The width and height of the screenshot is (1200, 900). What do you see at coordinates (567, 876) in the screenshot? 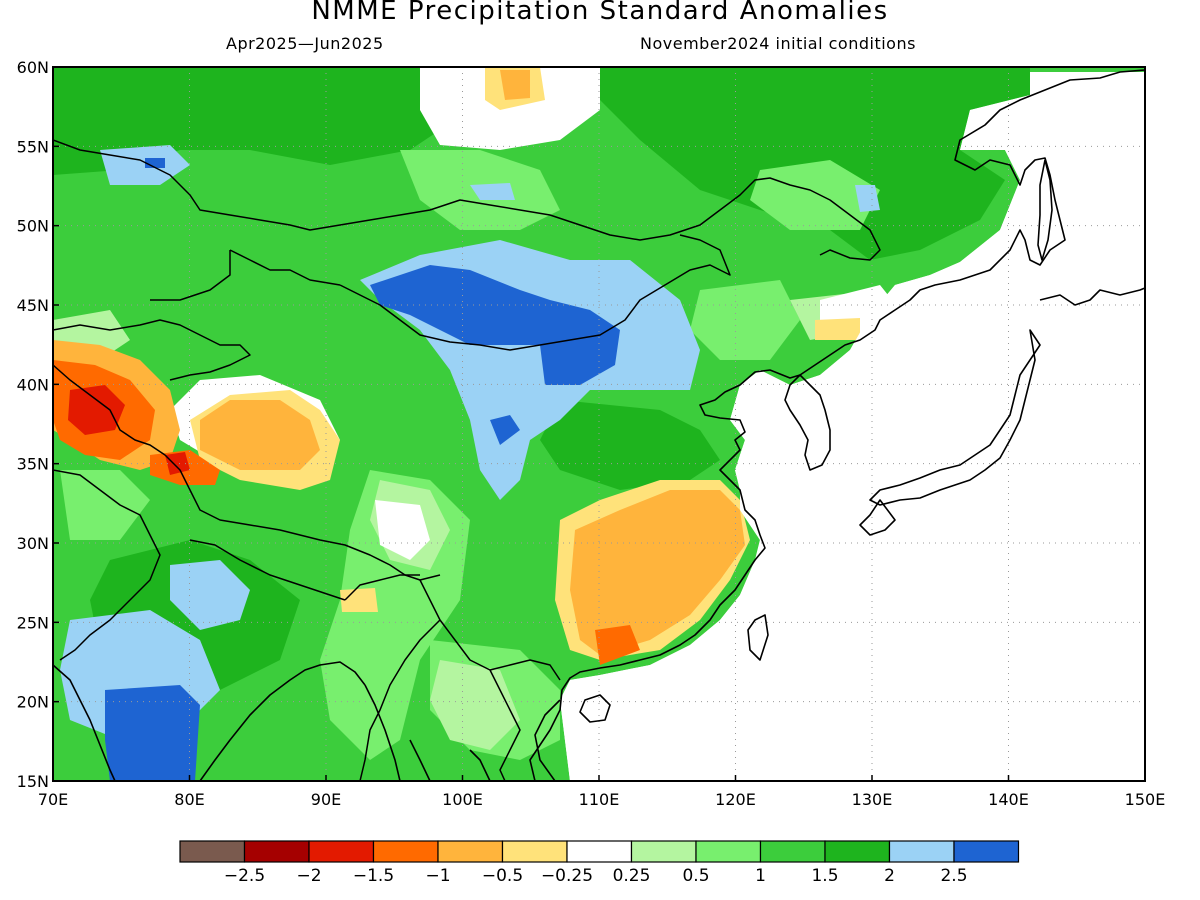
I see `legend-label: −0.25` at bounding box center [567, 876].